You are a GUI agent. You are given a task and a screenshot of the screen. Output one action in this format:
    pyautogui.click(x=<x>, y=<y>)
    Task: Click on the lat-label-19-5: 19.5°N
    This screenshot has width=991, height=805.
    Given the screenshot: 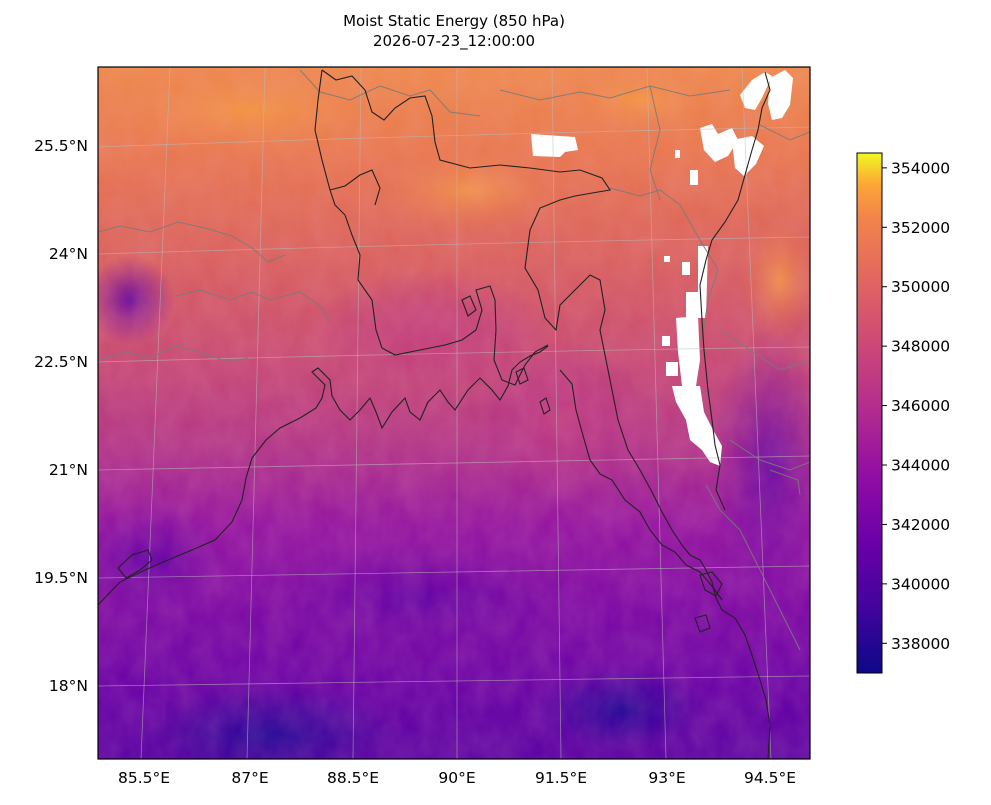 What is the action you would take?
    pyautogui.click(x=61, y=578)
    